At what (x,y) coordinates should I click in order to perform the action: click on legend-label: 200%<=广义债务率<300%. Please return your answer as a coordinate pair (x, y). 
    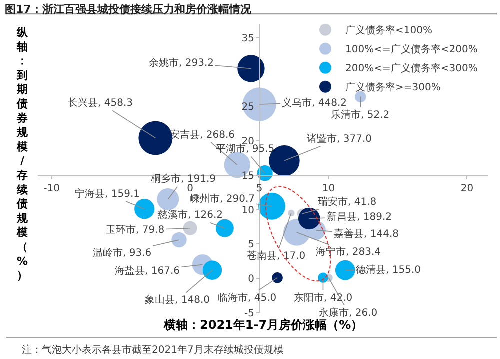
    Looking at the image, I should click on (412, 68).